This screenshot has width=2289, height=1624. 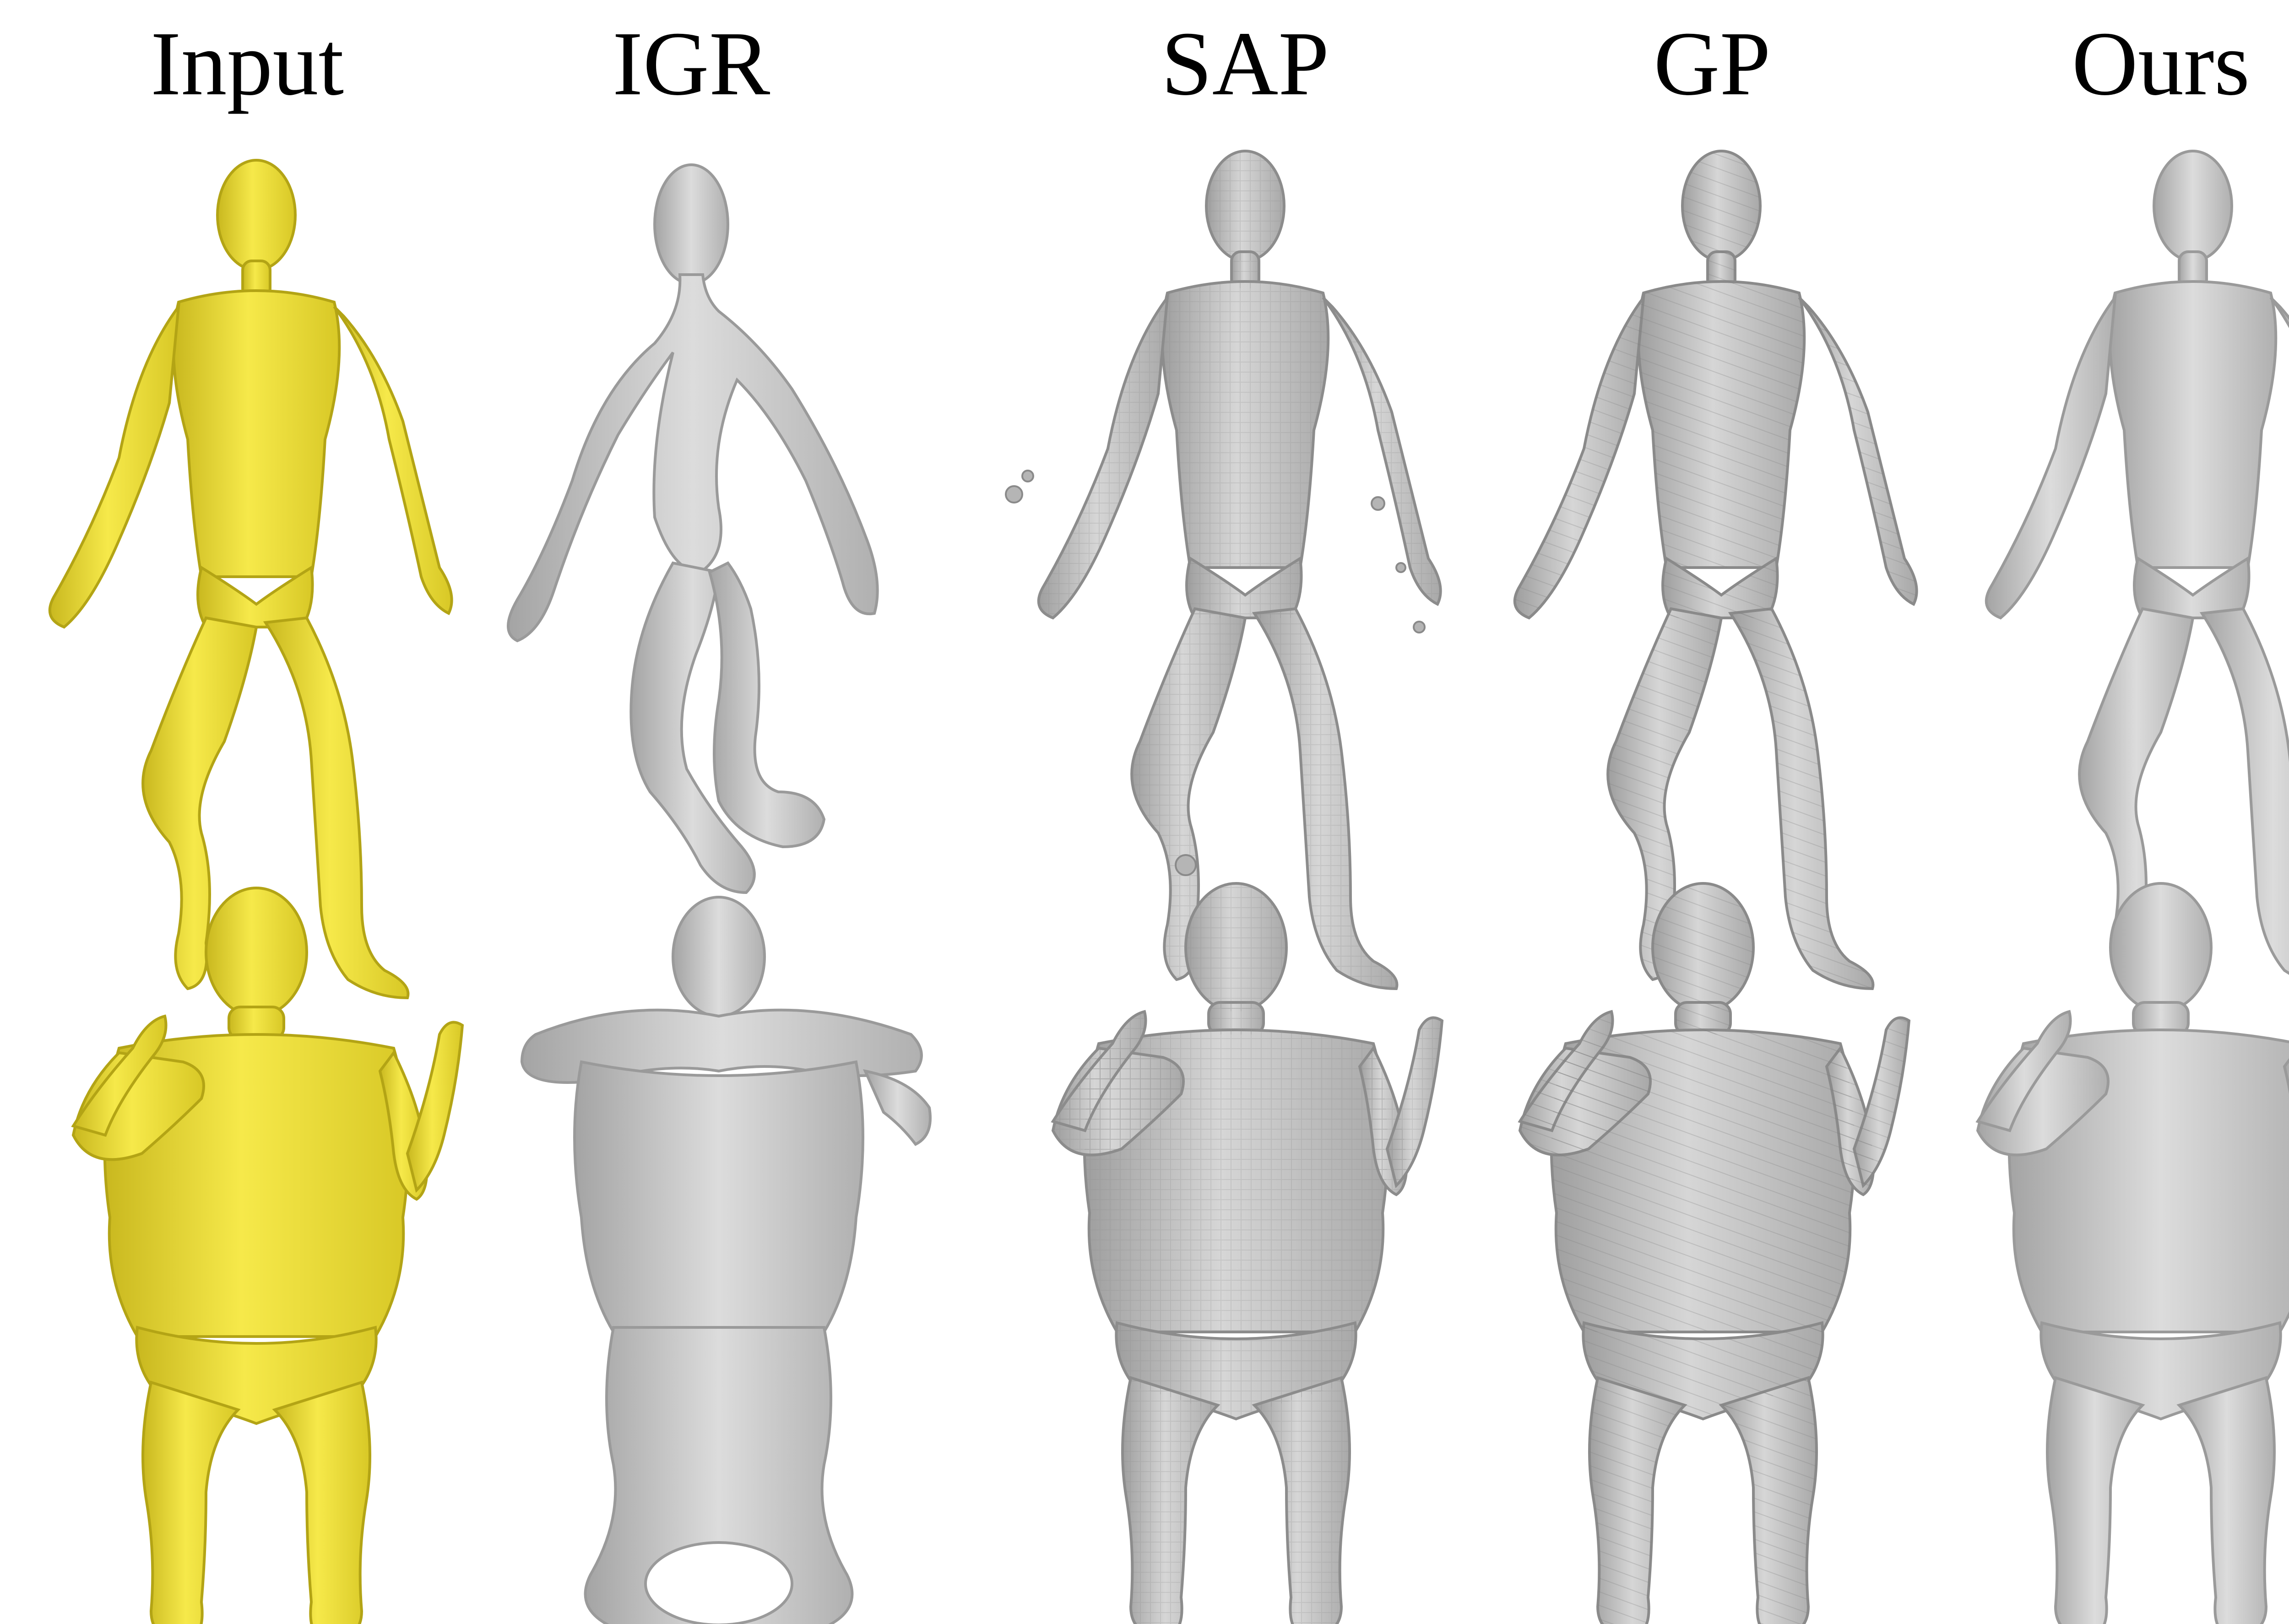 What do you see at coordinates (1245, 63) in the screenshot?
I see `column-title-sap: SAP` at bounding box center [1245, 63].